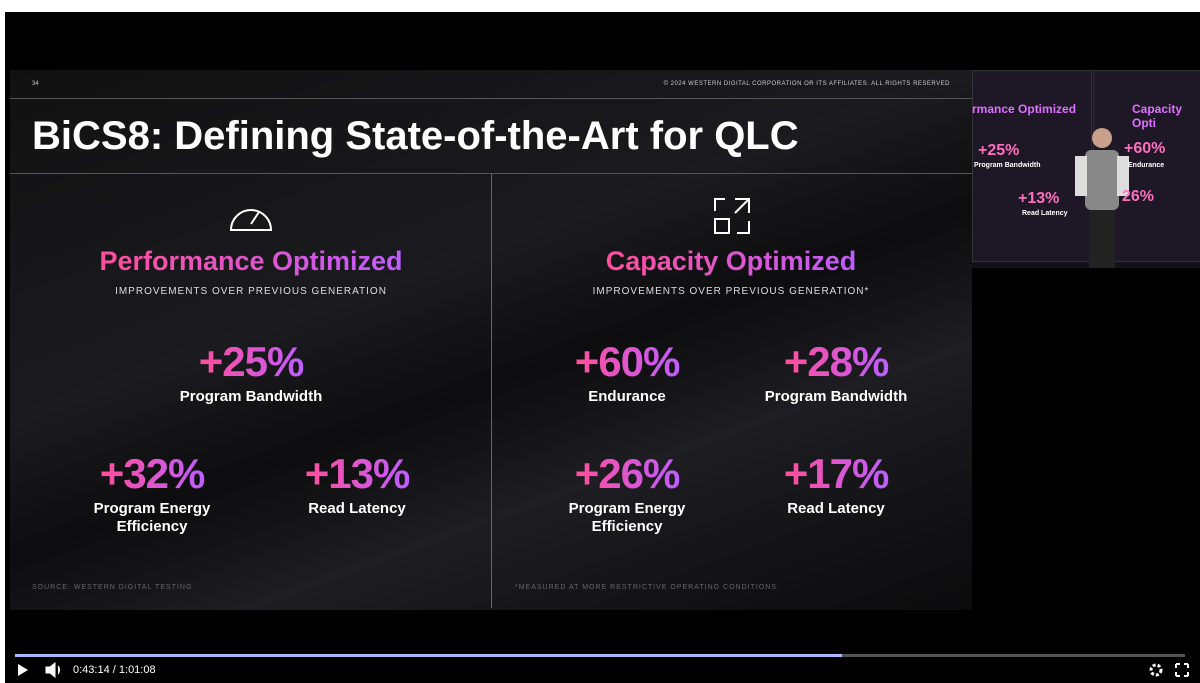  Describe the element at coordinates (1102, 198) in the screenshot. I see `presenter` at that location.